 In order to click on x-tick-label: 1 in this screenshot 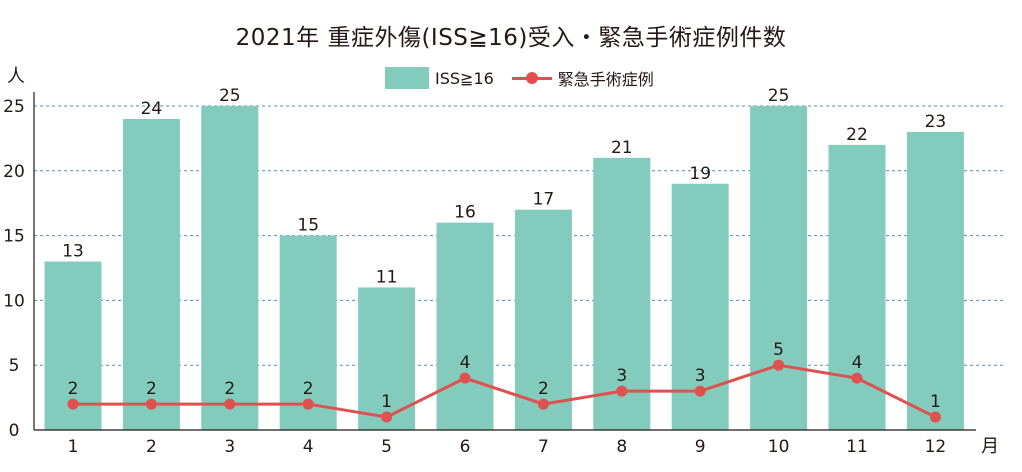, I will do `click(73, 447)`.